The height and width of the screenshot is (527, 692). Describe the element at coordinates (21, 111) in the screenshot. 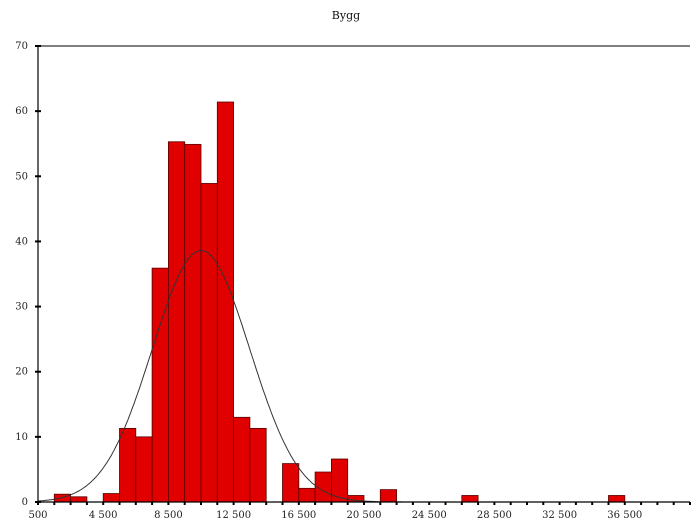

I see `y-tick-label: 60` at that location.